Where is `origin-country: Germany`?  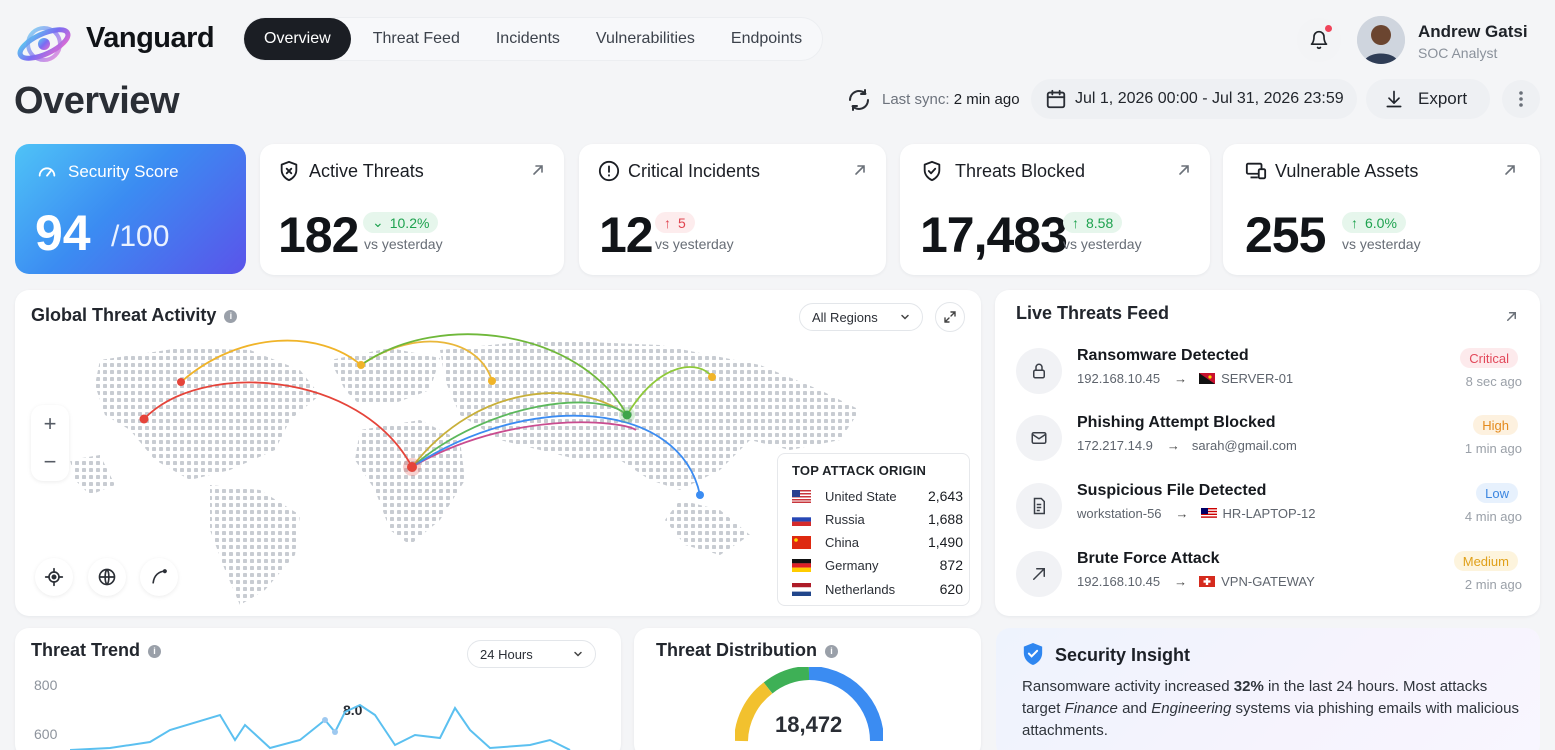
origin-country: Germany is located at coordinates (852, 565).